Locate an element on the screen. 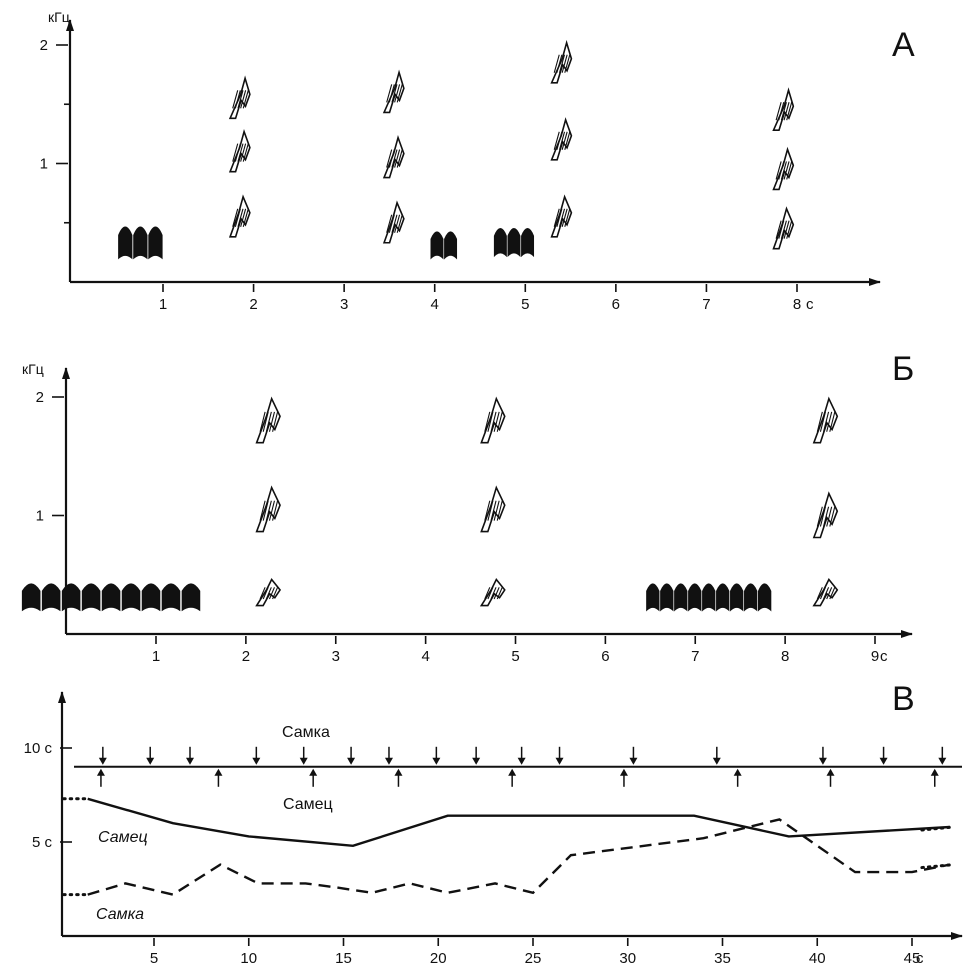 The height and width of the screenshot is (980, 969). panel-c-letter: В is located at coordinates (903, 699).